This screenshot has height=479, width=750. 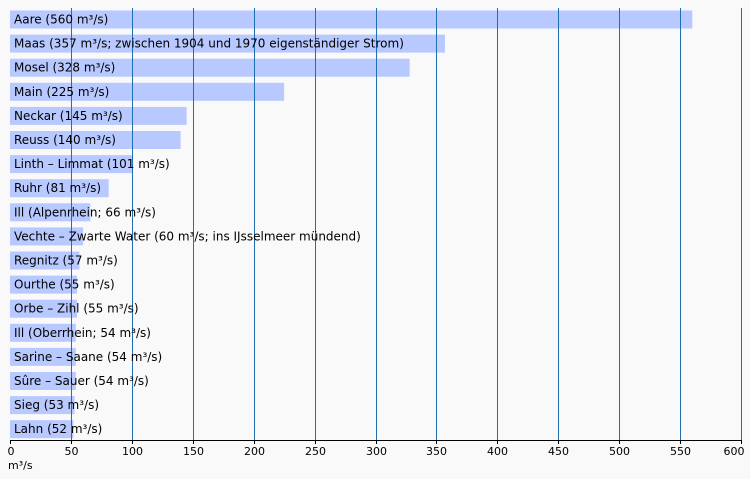 I want to click on bar-label-6: Reuss (140 m³/s), so click(x=65, y=140).